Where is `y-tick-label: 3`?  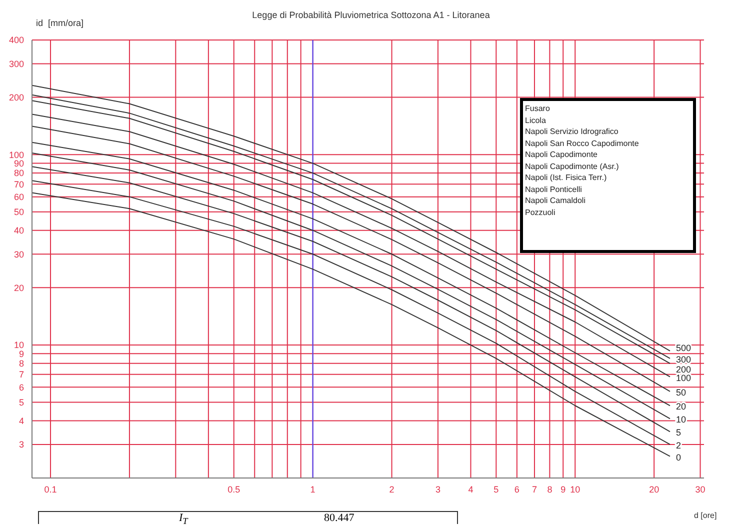 y-tick-label: 3 is located at coordinates (21, 445).